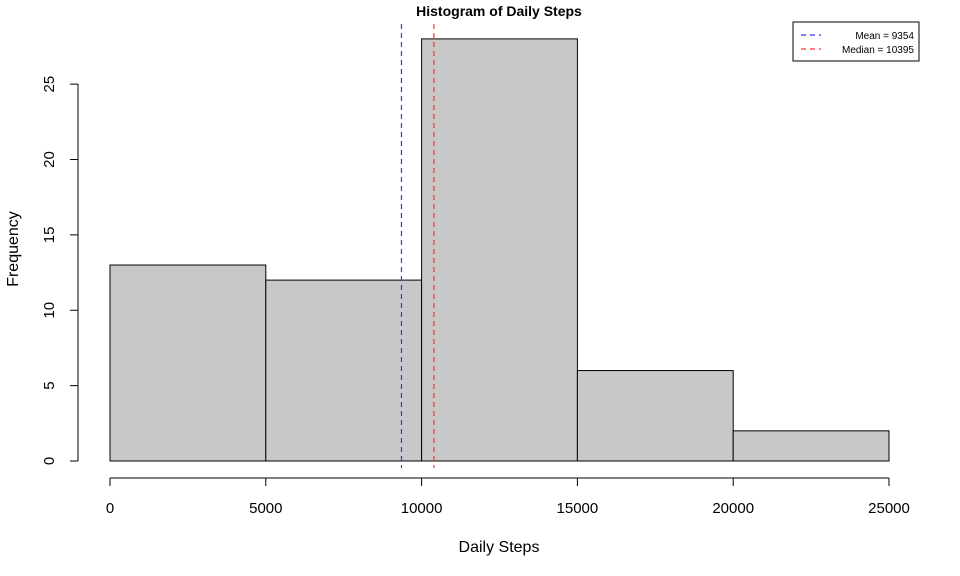 This screenshot has height=576, width=960. I want to click on x-axis-label: Daily Steps, so click(499, 547).